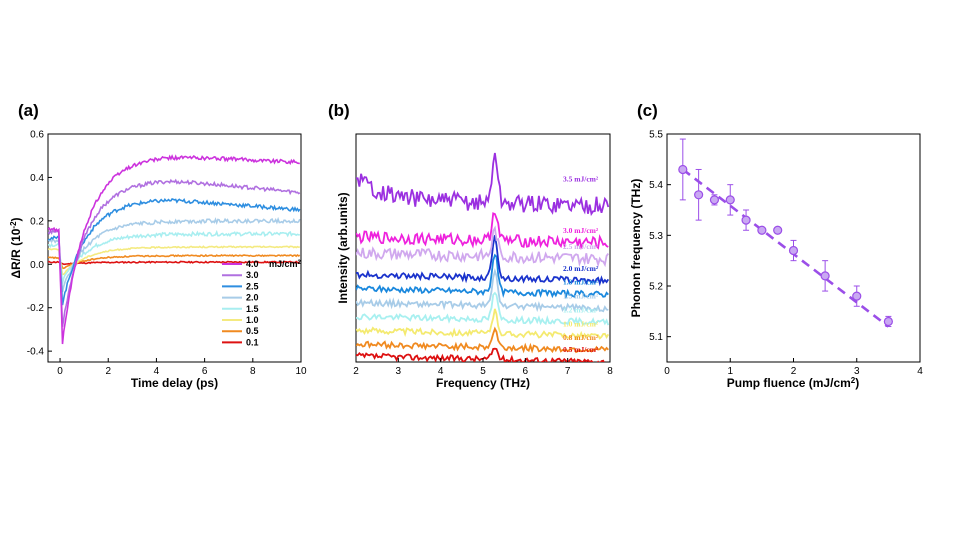 This screenshot has width=954, height=537. What do you see at coordinates (581, 268) in the screenshot?
I see `panel-b-fluence-label: 2.0 mJ/cm²` at bounding box center [581, 268].